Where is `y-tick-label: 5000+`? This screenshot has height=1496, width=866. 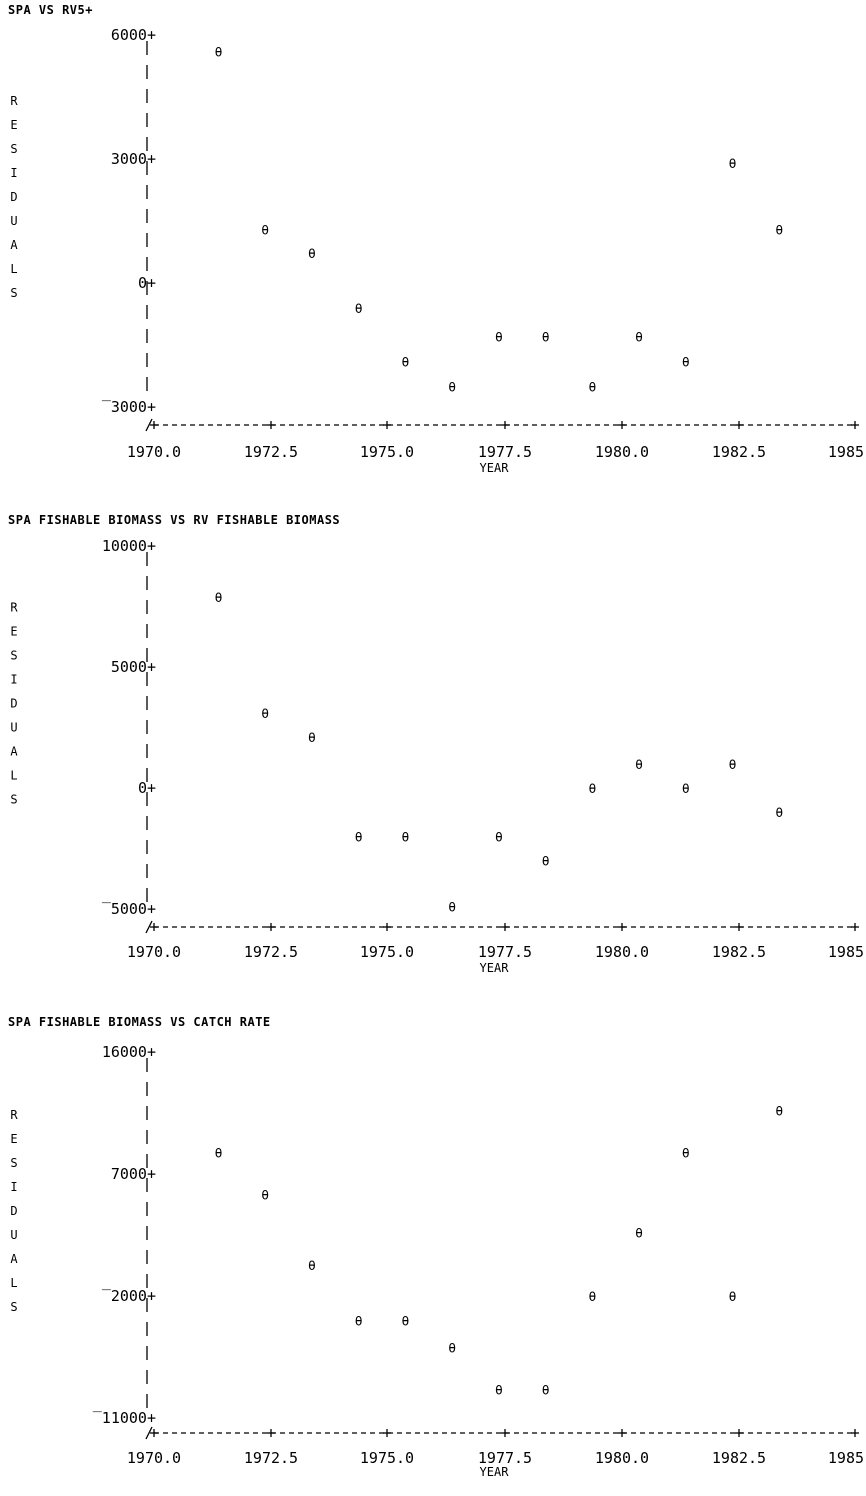 y-tick-label: 5000+ is located at coordinates (133, 667).